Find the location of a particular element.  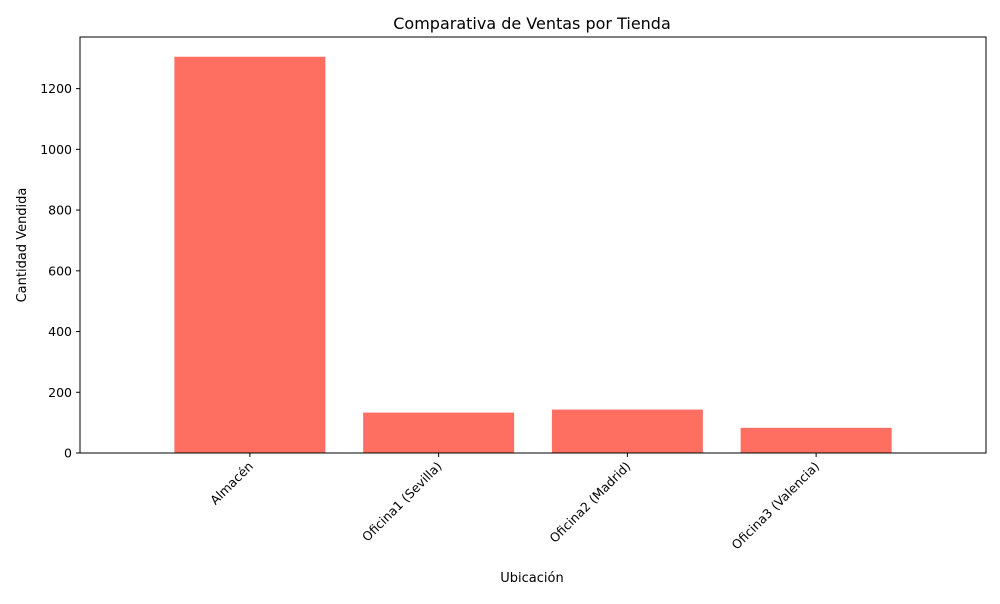

y-tick-label: 600 is located at coordinates (60, 270).